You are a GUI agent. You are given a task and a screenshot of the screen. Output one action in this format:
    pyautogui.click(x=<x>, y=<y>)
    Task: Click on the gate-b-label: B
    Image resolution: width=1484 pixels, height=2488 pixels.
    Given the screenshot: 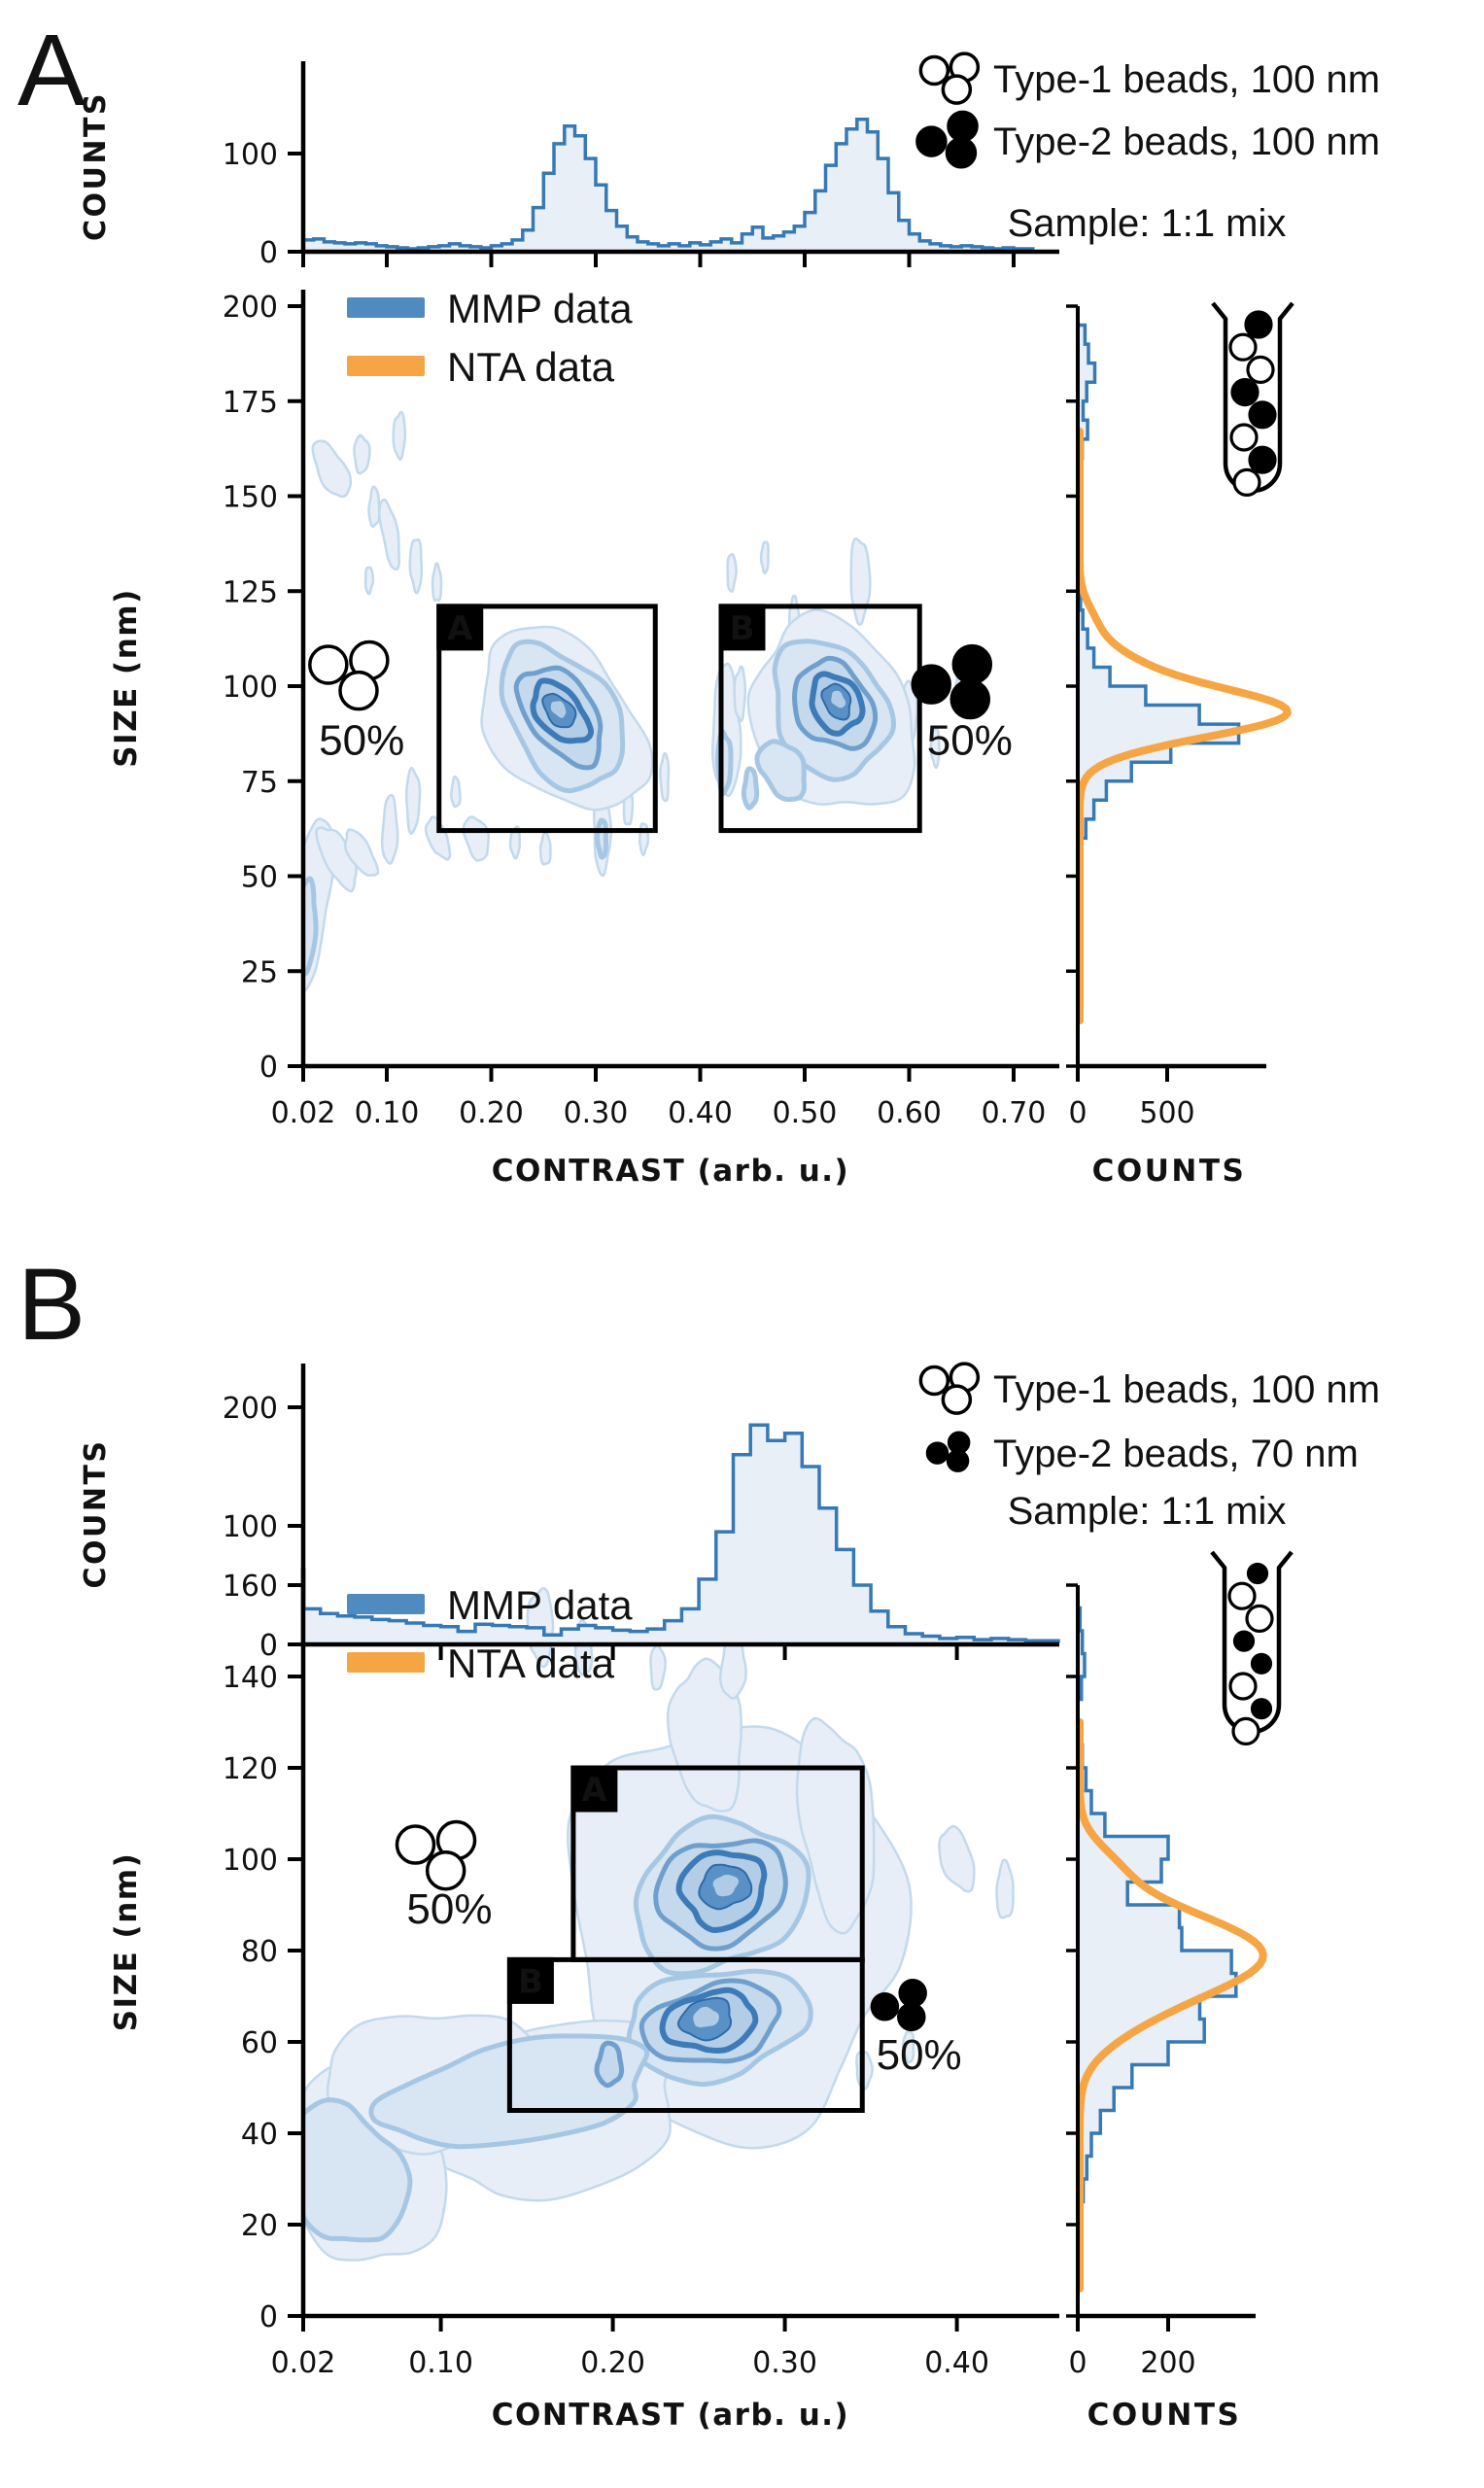 What is the action you would take?
    pyautogui.click(x=742, y=628)
    